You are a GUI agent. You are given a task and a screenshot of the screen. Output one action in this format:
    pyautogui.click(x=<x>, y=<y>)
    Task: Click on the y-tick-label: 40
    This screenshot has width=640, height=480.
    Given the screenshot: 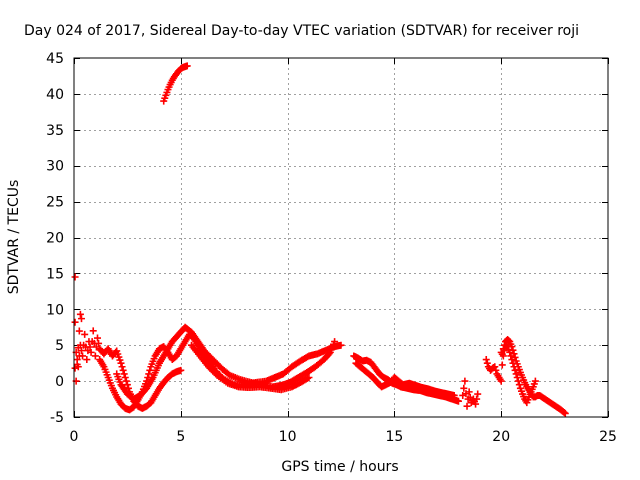 What is the action you would take?
    pyautogui.click(x=55, y=95)
    